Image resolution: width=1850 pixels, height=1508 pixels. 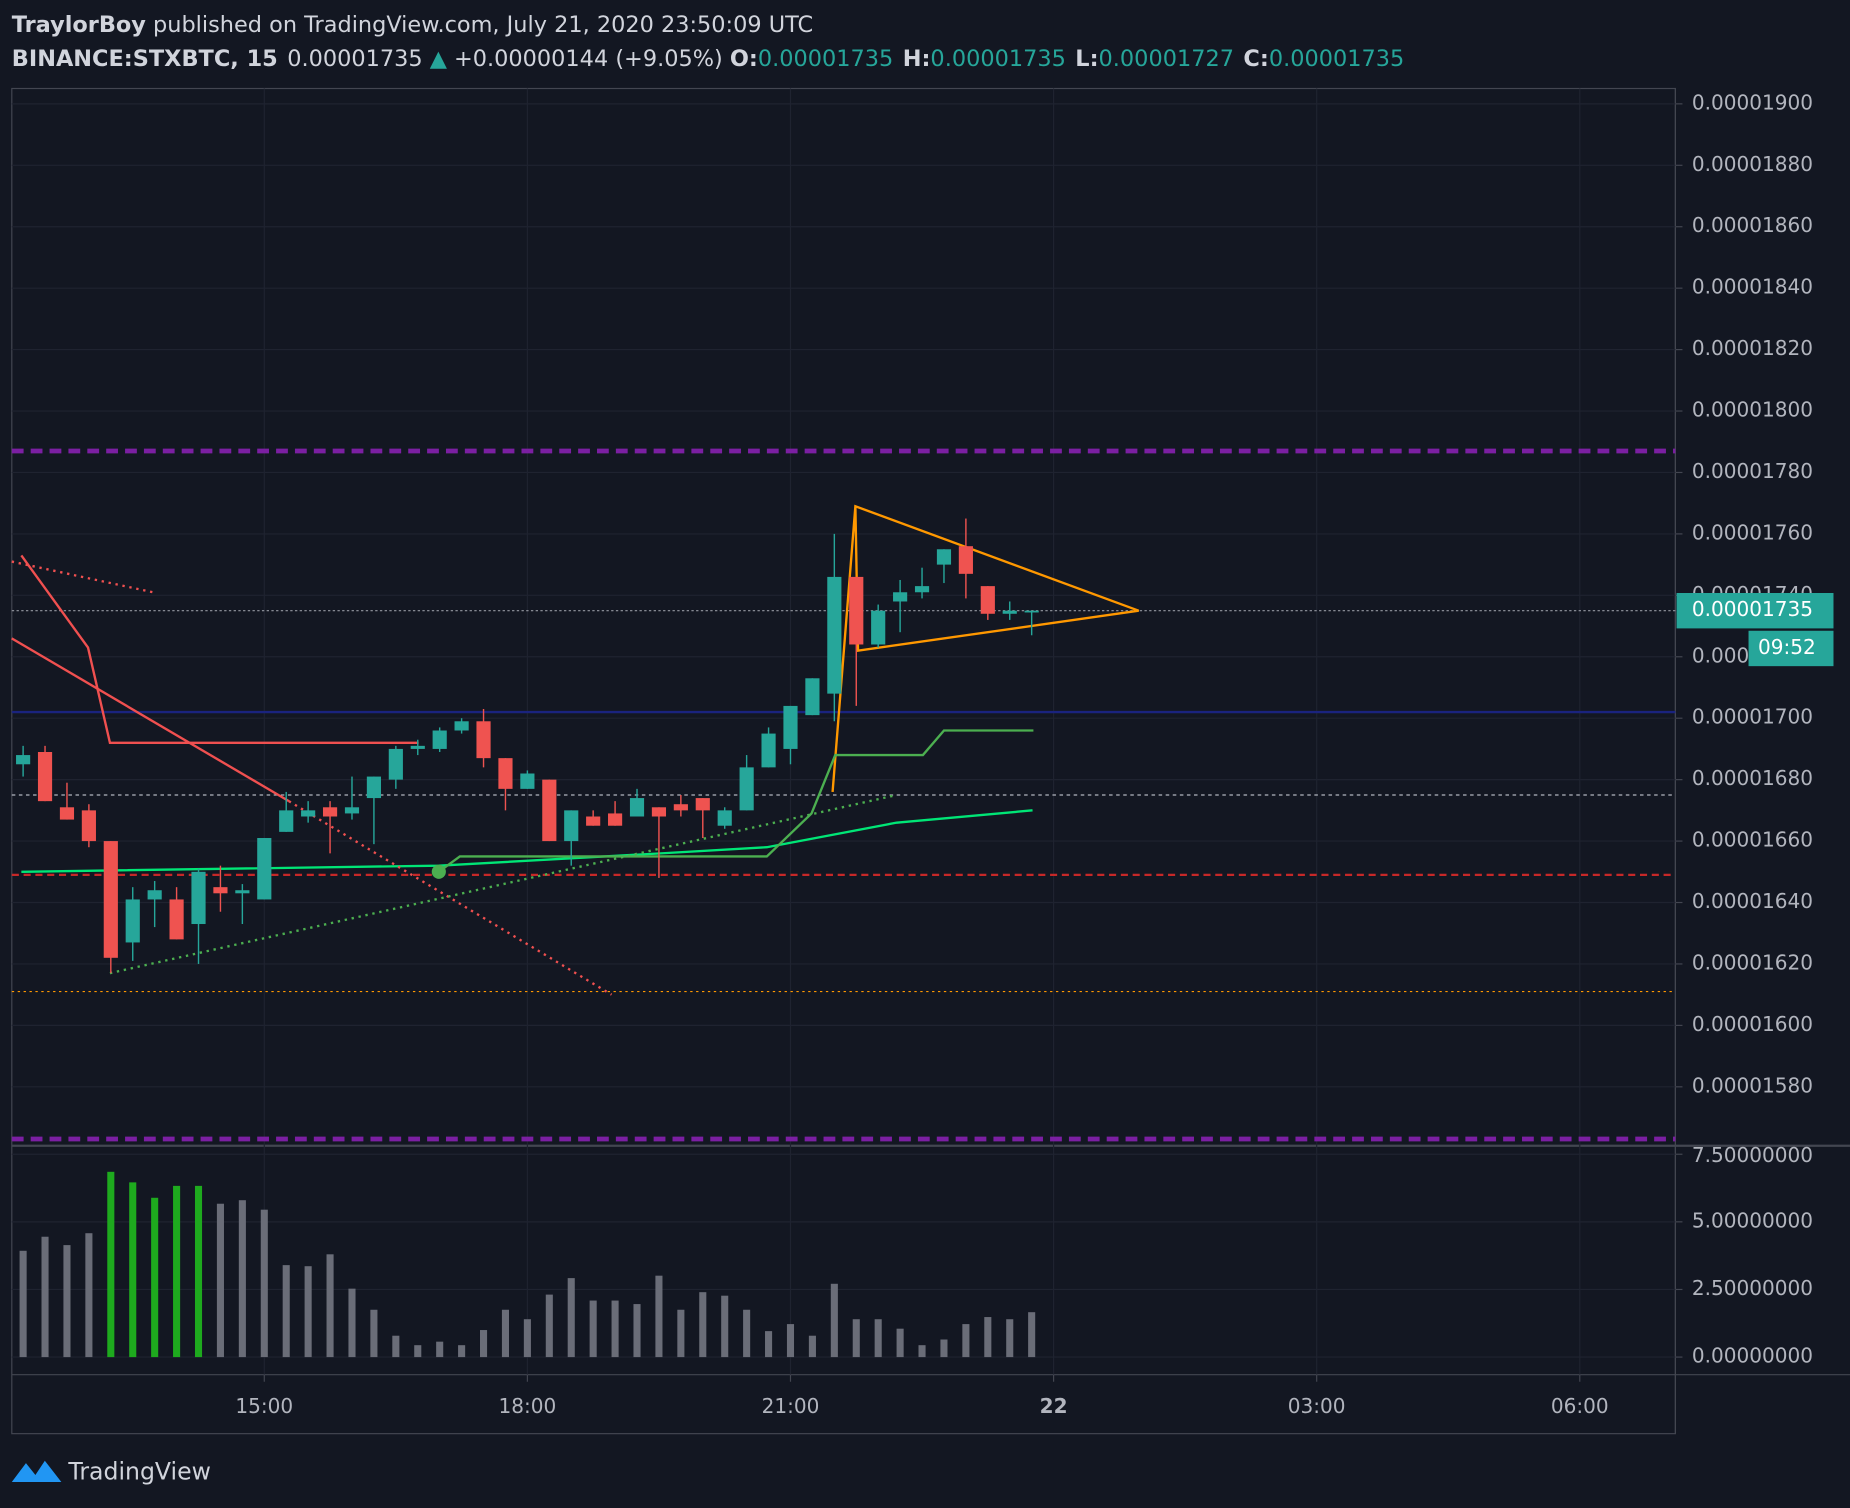 I want to click on x-tick-label: 03:00, so click(x=1317, y=1406).